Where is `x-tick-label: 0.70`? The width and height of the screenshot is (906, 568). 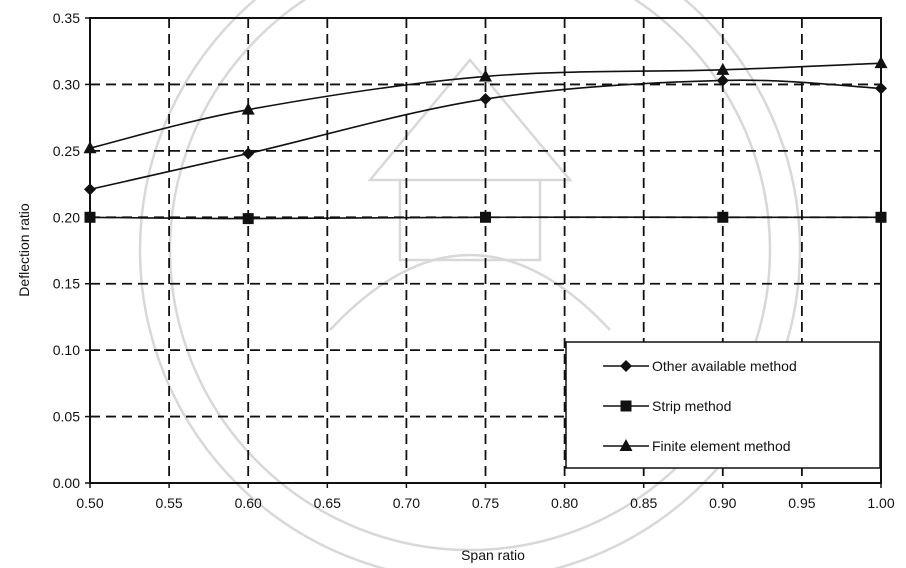 x-tick-label: 0.70 is located at coordinates (406, 503).